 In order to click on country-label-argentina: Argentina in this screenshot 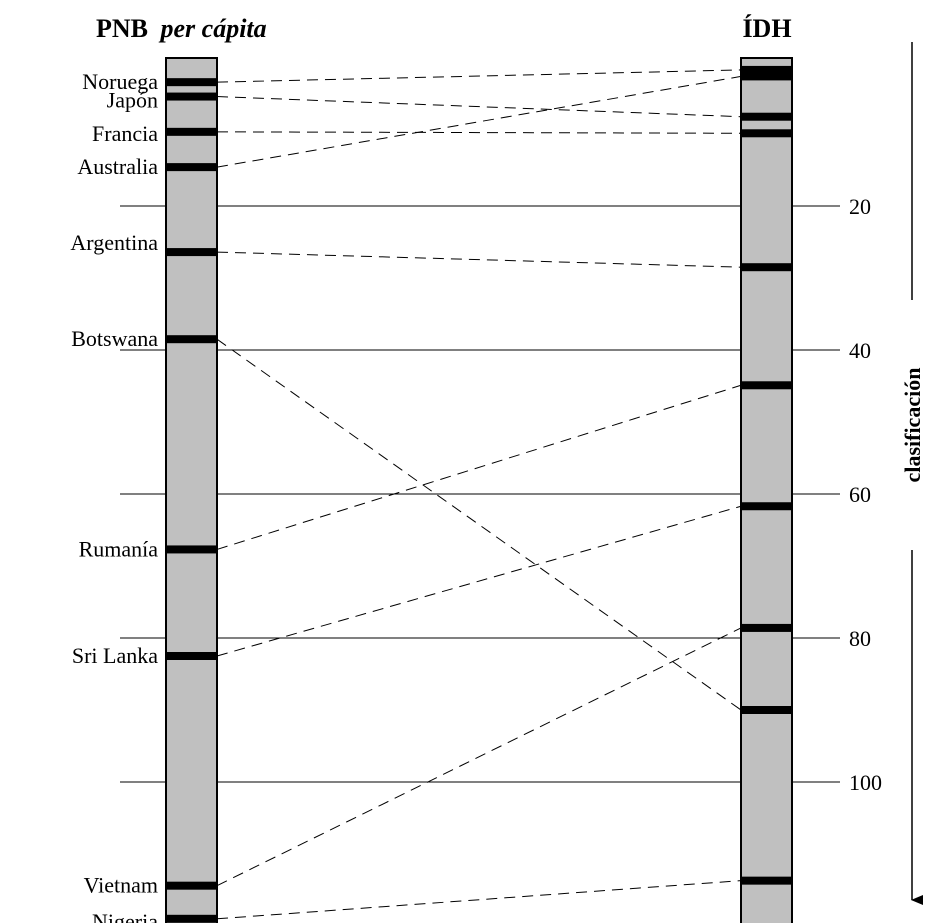, I will do `click(114, 242)`.